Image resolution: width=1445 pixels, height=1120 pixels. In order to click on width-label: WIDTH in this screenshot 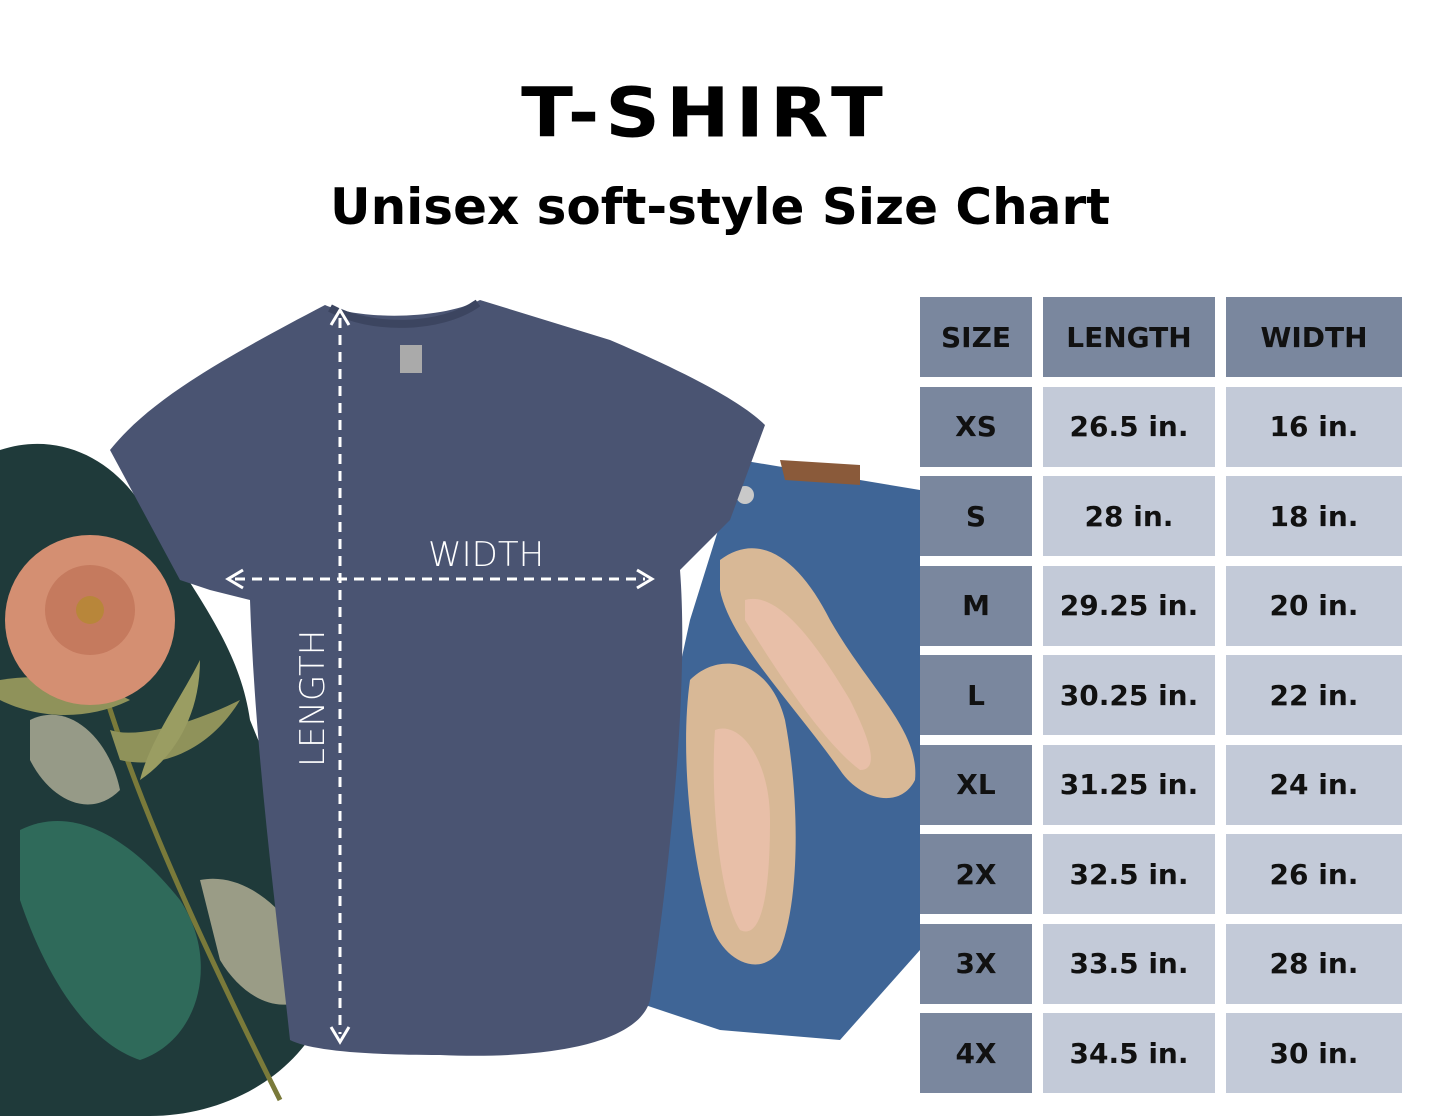, I will do `click(486, 555)`.